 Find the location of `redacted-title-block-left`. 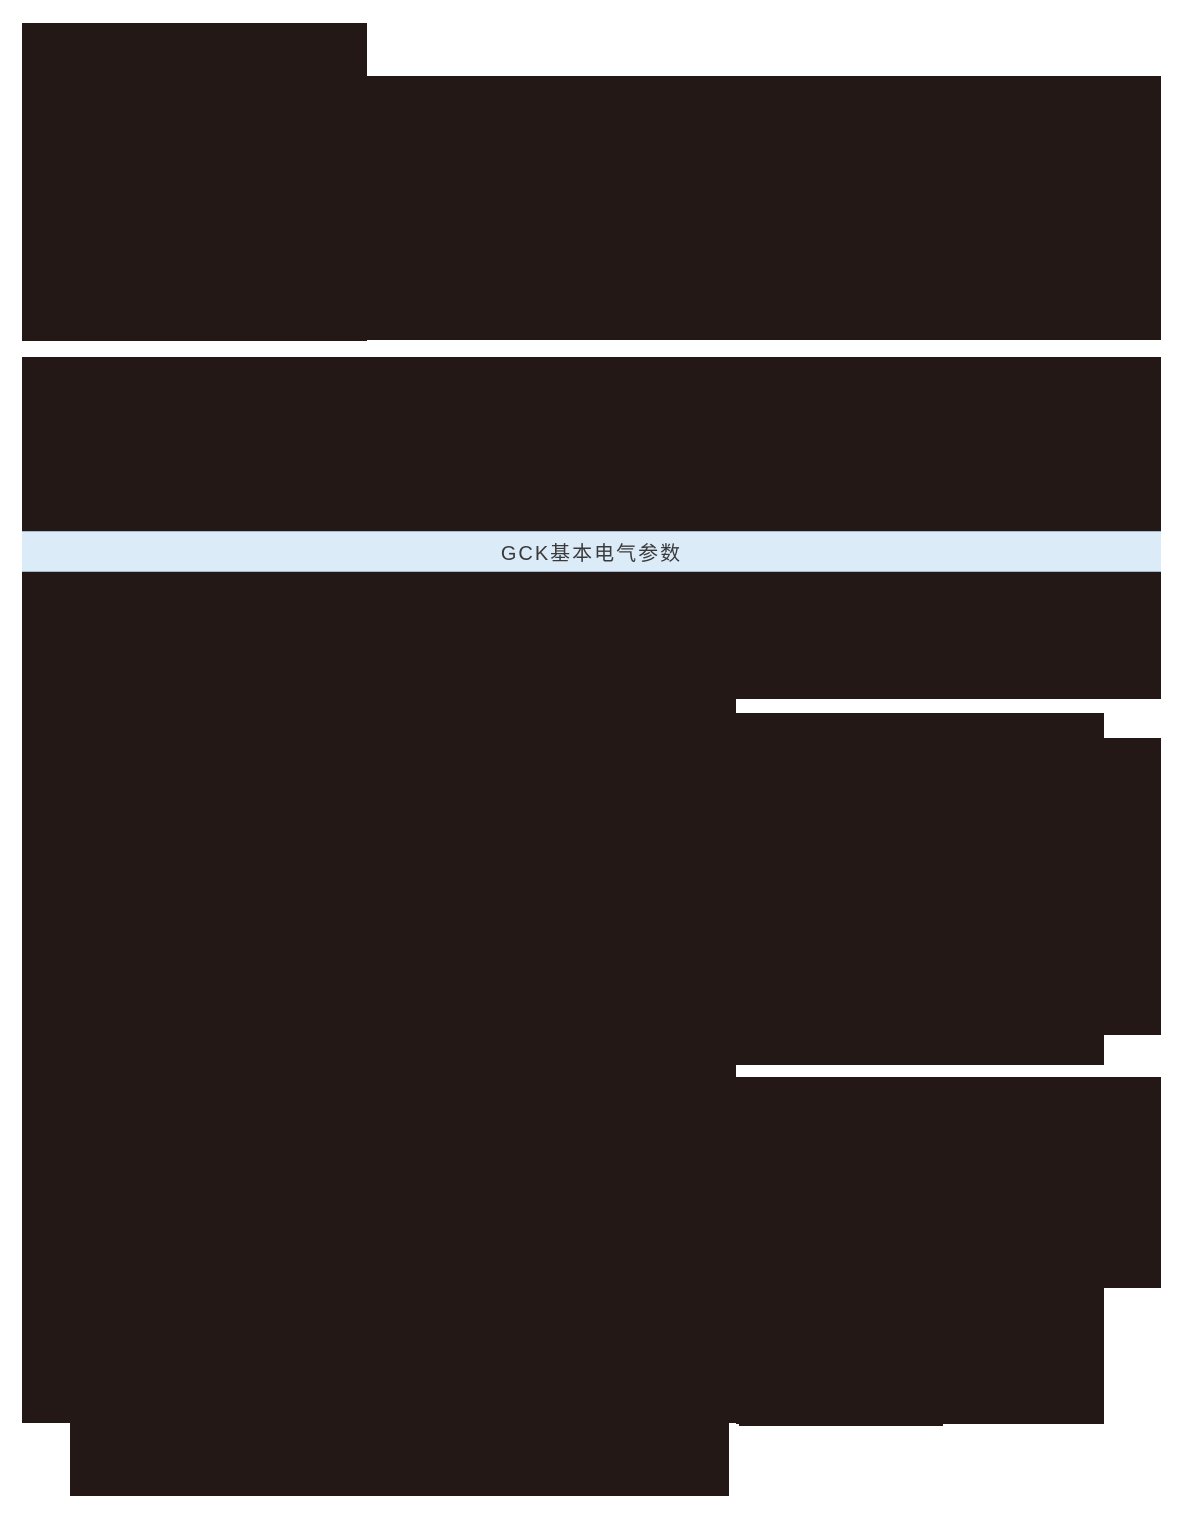

redacted-title-block-left is located at coordinates (194, 182).